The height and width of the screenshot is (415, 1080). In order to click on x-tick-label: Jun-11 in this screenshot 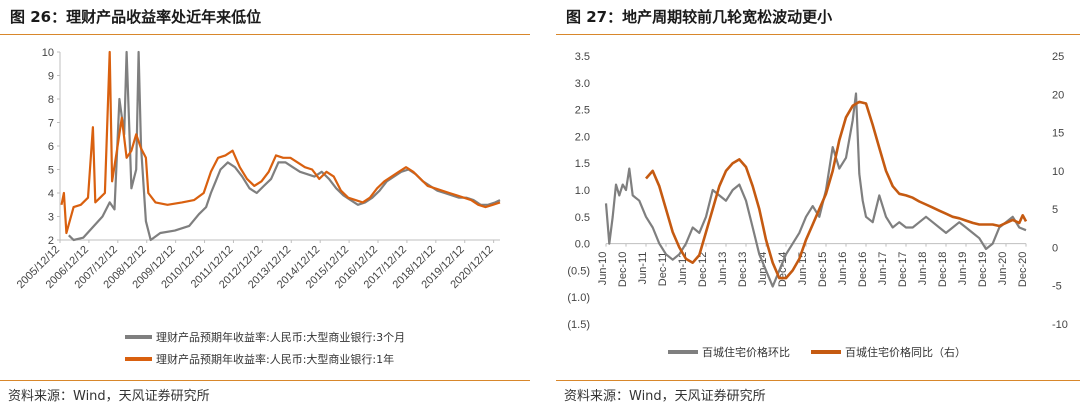, I will do `click(643, 268)`.